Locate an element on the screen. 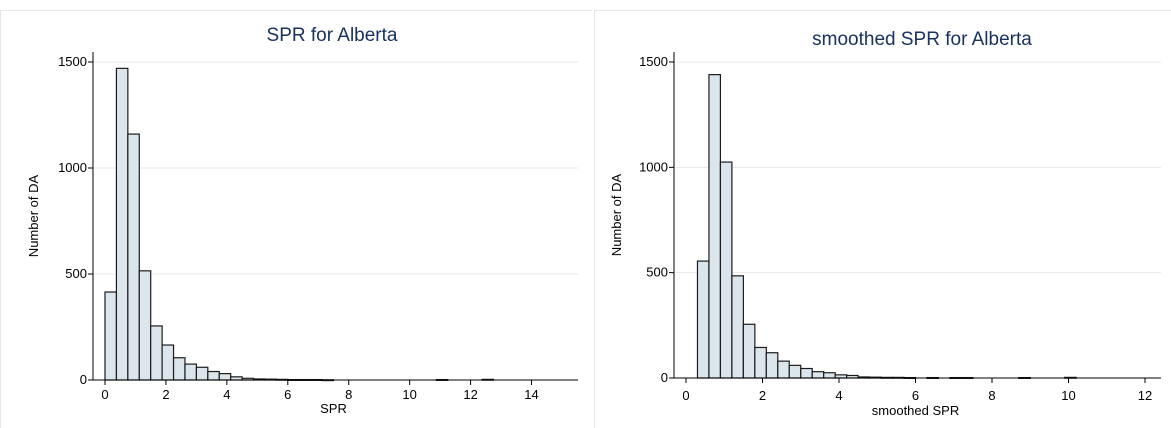 The height and width of the screenshot is (428, 1171). chart-title: SPR for Alberta is located at coordinates (332, 35).